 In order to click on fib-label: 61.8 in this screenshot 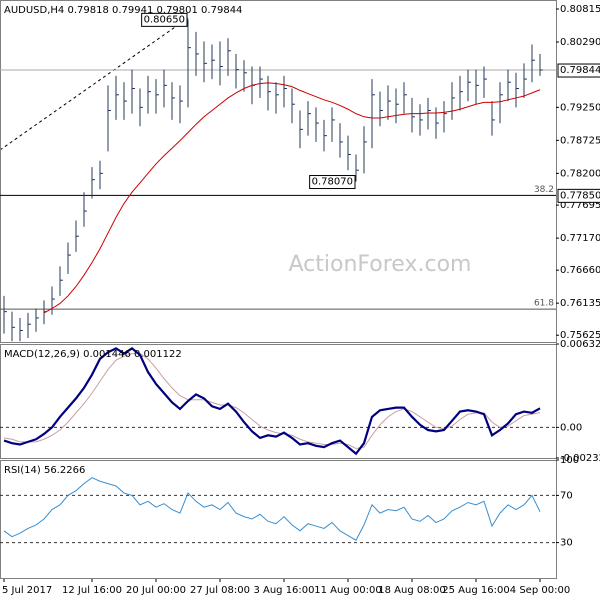, I will do `click(544, 304)`.